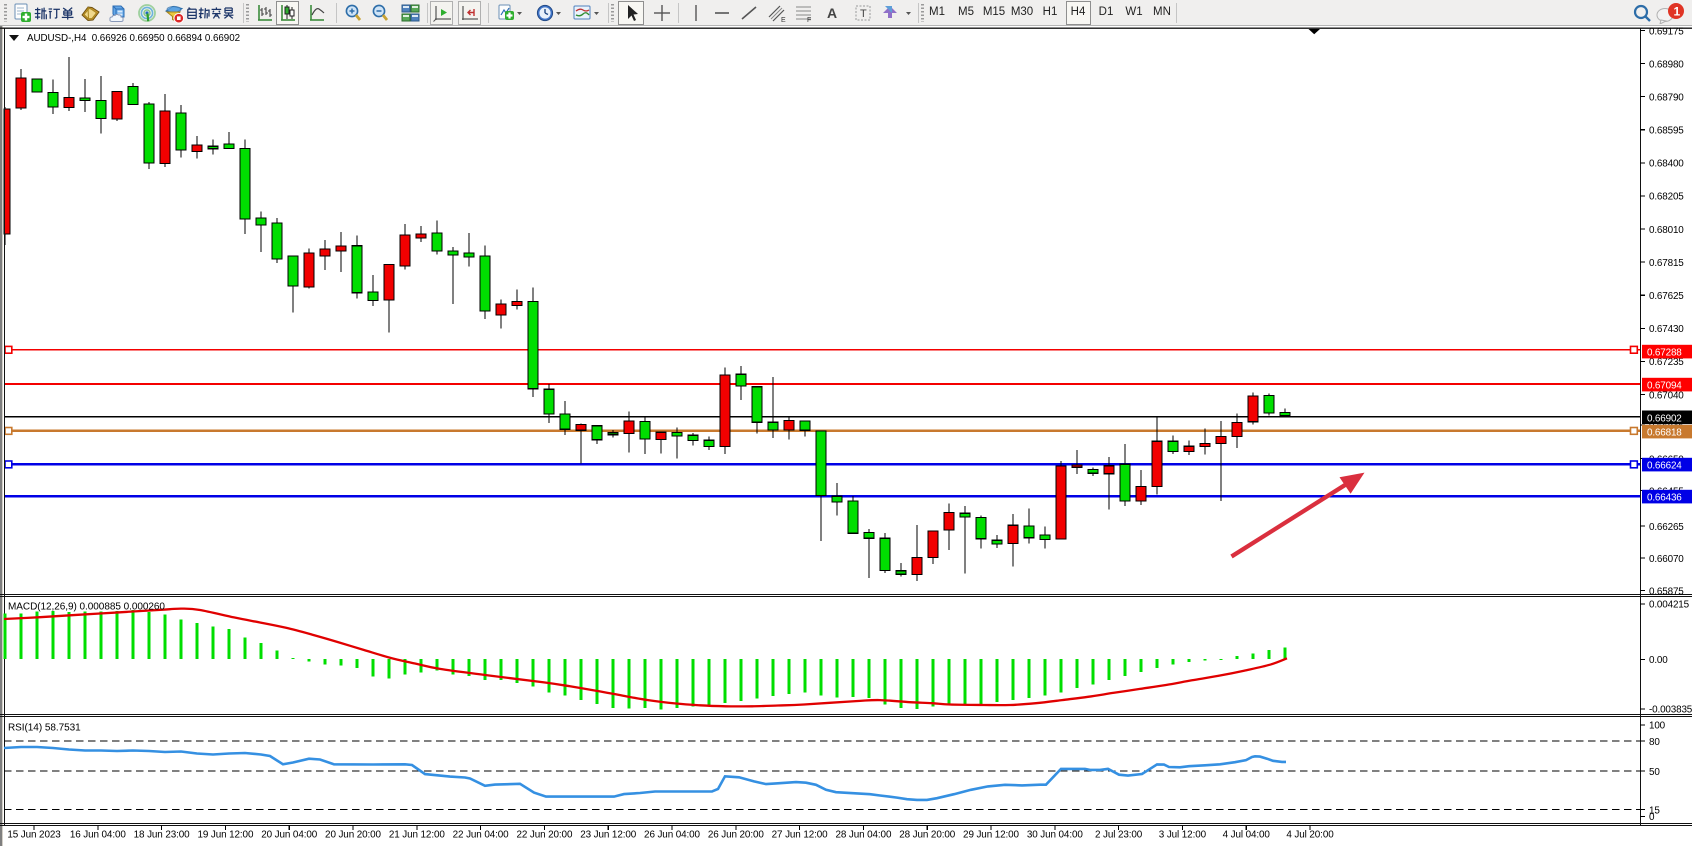 The height and width of the screenshot is (848, 1692). What do you see at coordinates (544, 835) in the screenshot?
I see `svg-text: 22 Jun 20:00` at bounding box center [544, 835].